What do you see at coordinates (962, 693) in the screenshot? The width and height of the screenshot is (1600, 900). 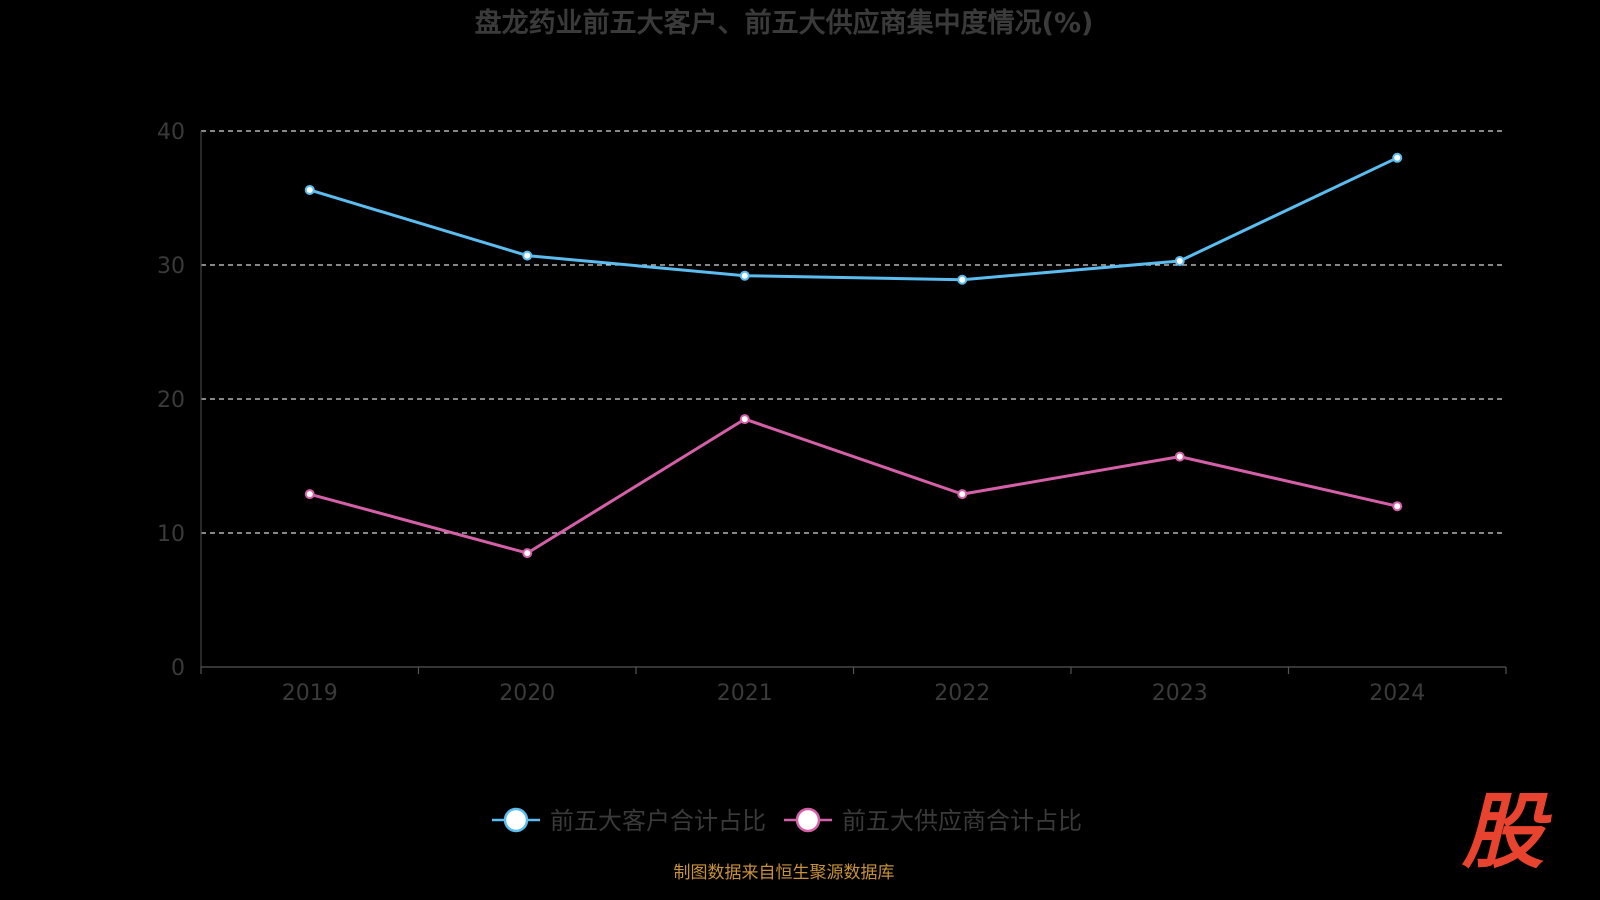 I see `x-tick-label: 2022` at bounding box center [962, 693].